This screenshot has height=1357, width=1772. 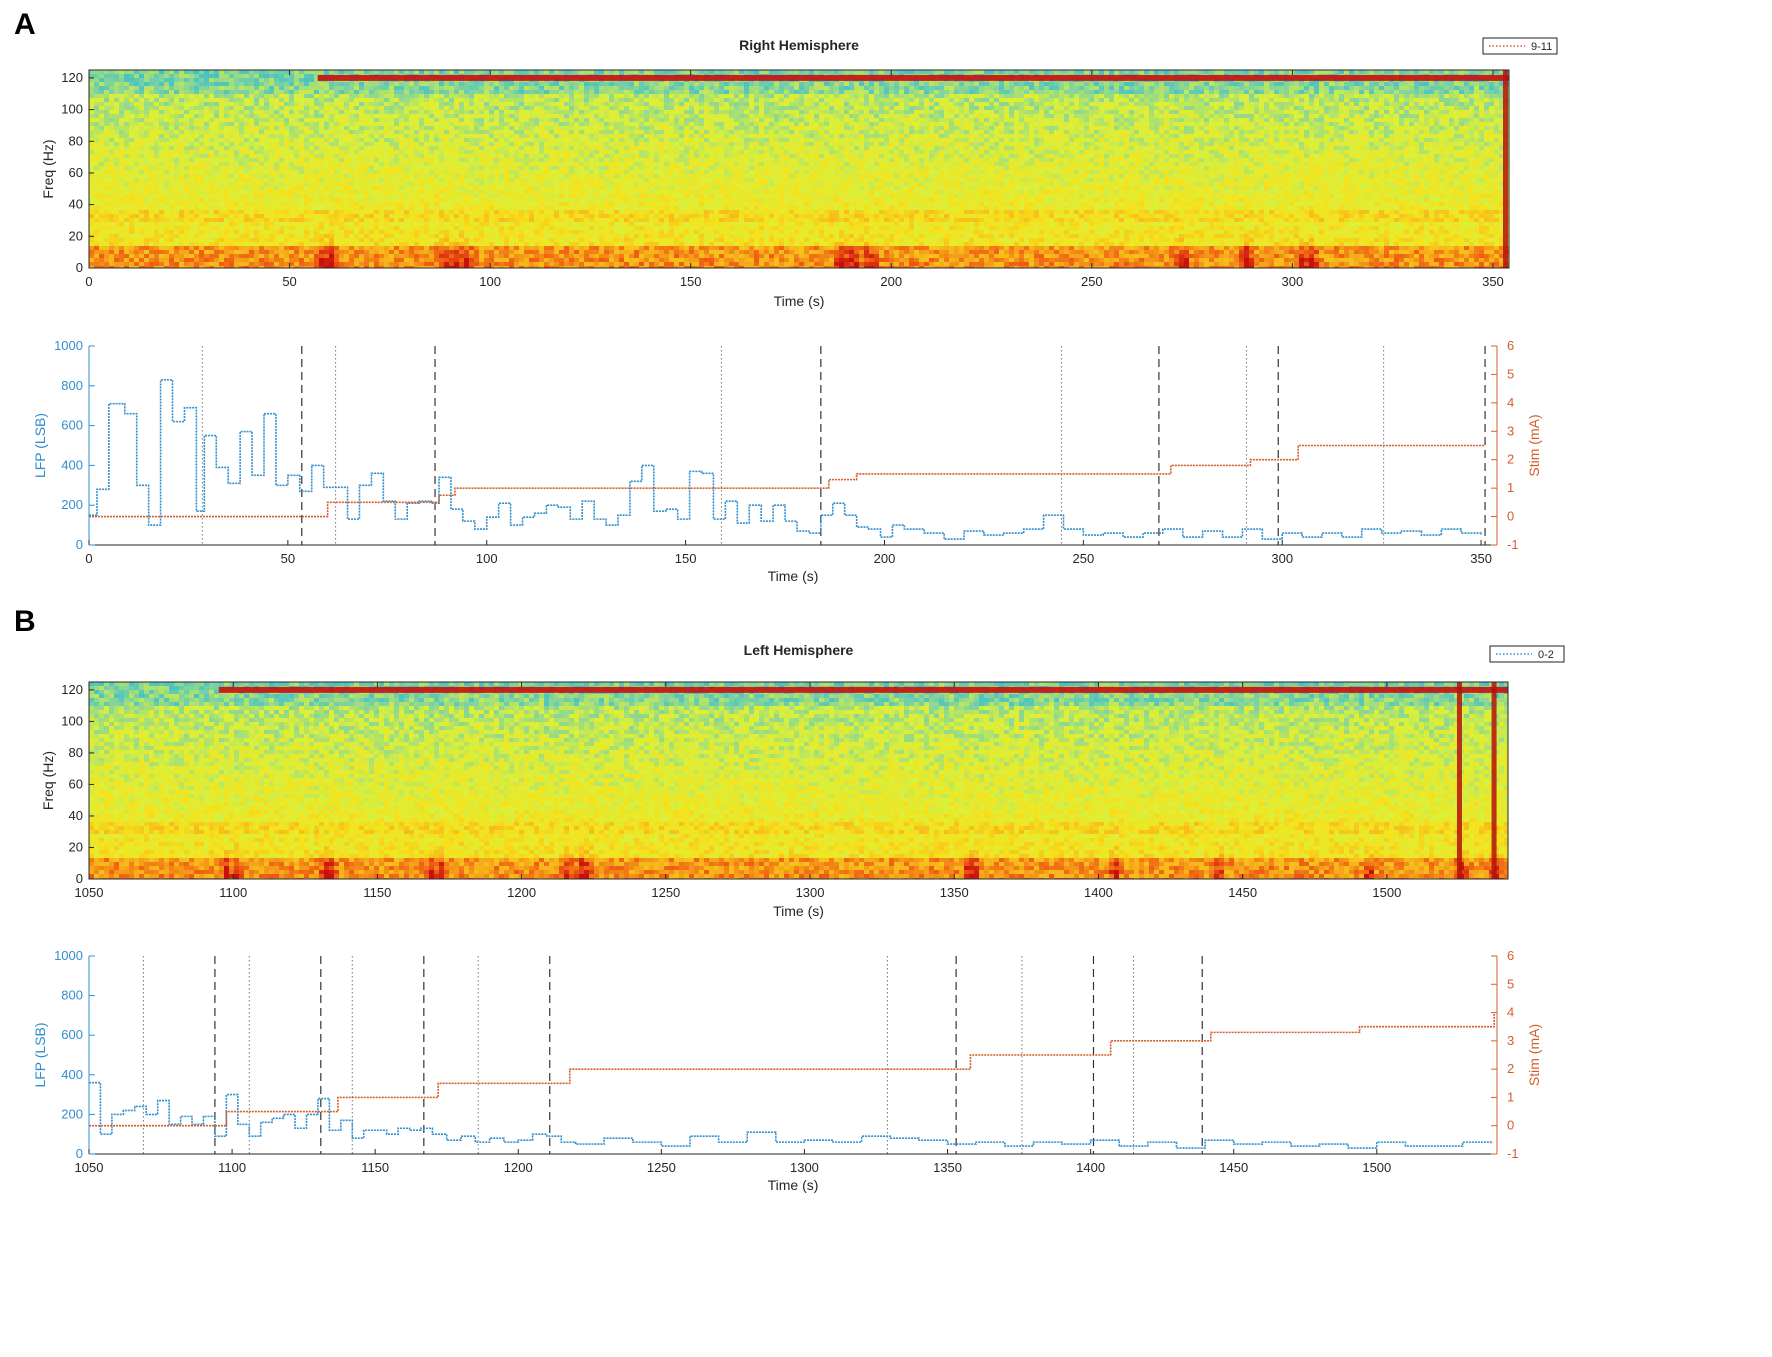 I want to click on x-tick-label: 1050, so click(x=89, y=892).